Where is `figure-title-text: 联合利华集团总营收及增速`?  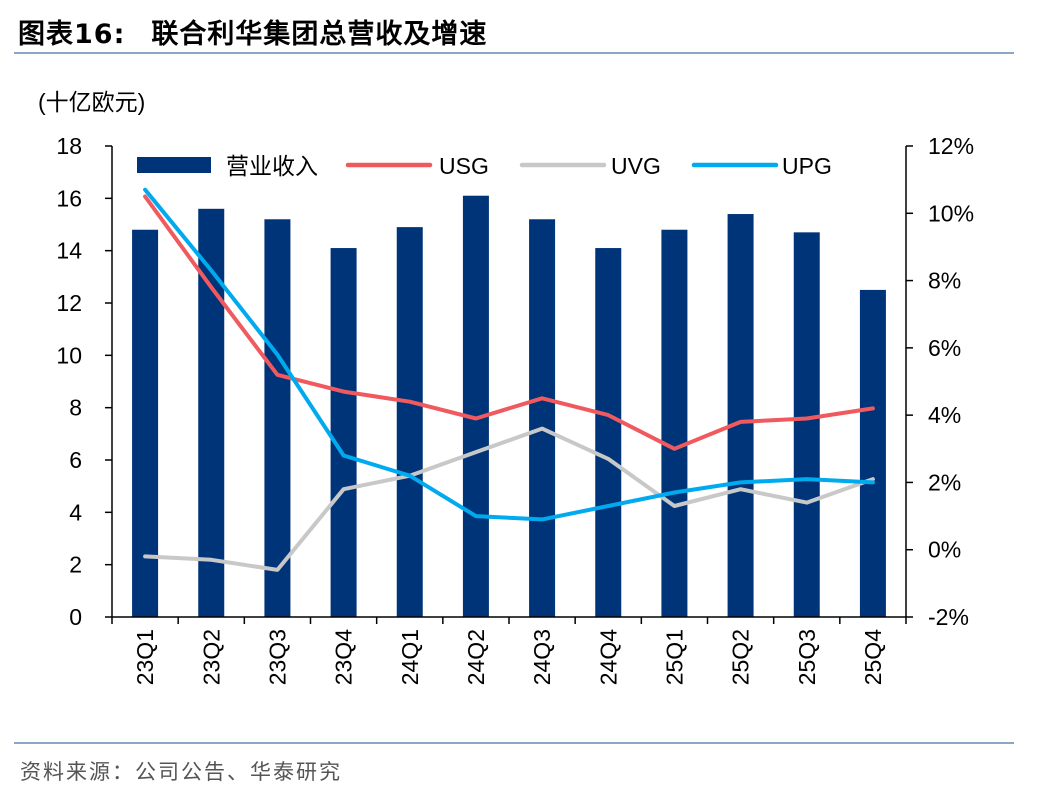 figure-title-text: 联合利华集团总营收及增速 is located at coordinates (319, 34).